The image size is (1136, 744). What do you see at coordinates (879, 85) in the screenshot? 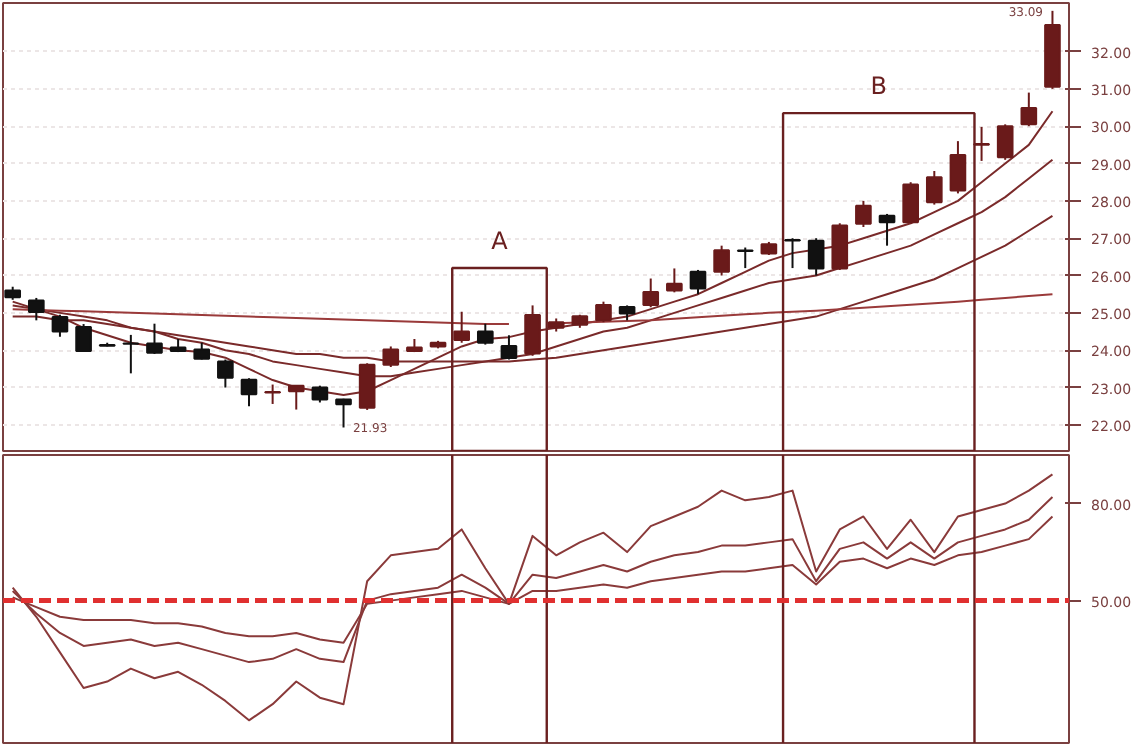
I see `annotation: B` at bounding box center [879, 85].